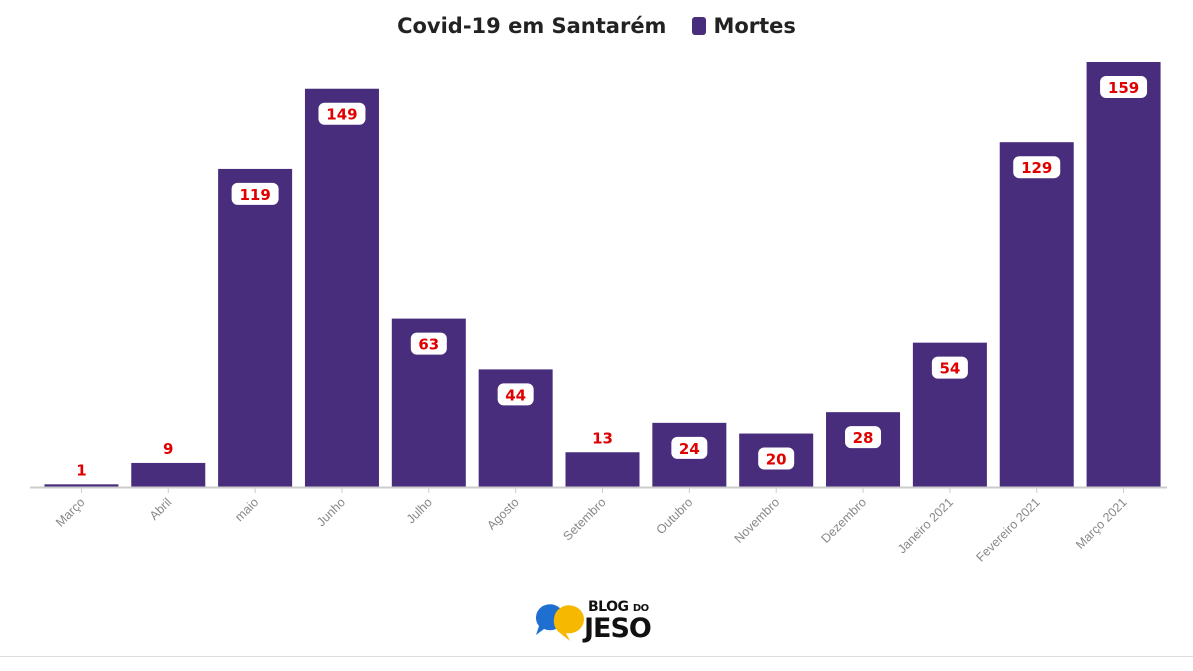  What do you see at coordinates (843, 520) in the screenshot?
I see `x-tick-label: Dezembro` at bounding box center [843, 520].